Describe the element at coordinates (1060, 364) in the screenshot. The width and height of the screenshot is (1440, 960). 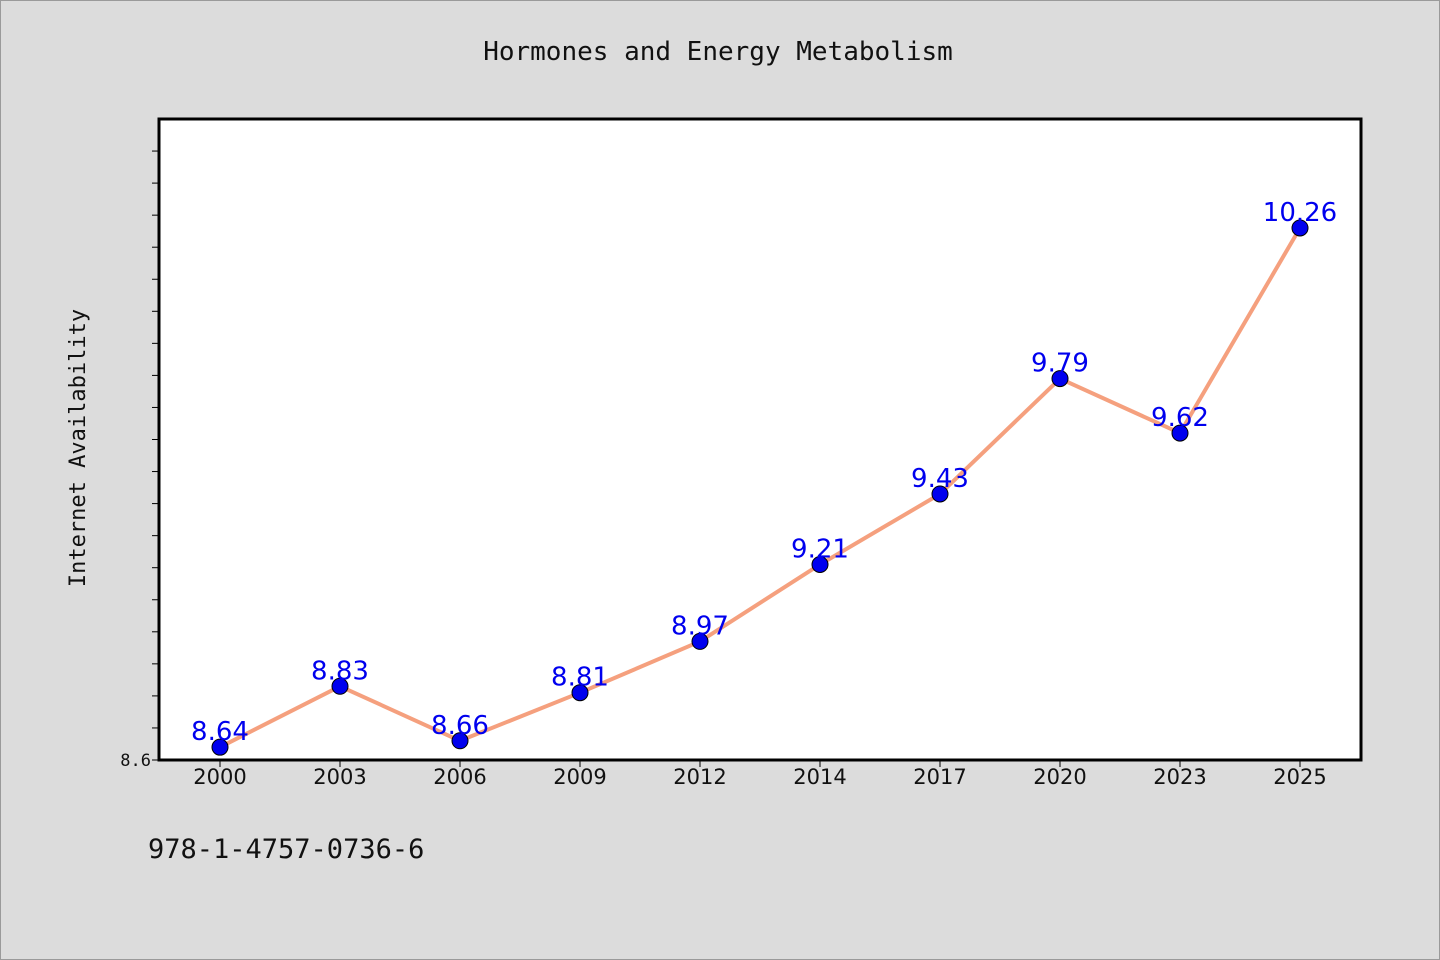
I see `data-label: 9.79` at that location.